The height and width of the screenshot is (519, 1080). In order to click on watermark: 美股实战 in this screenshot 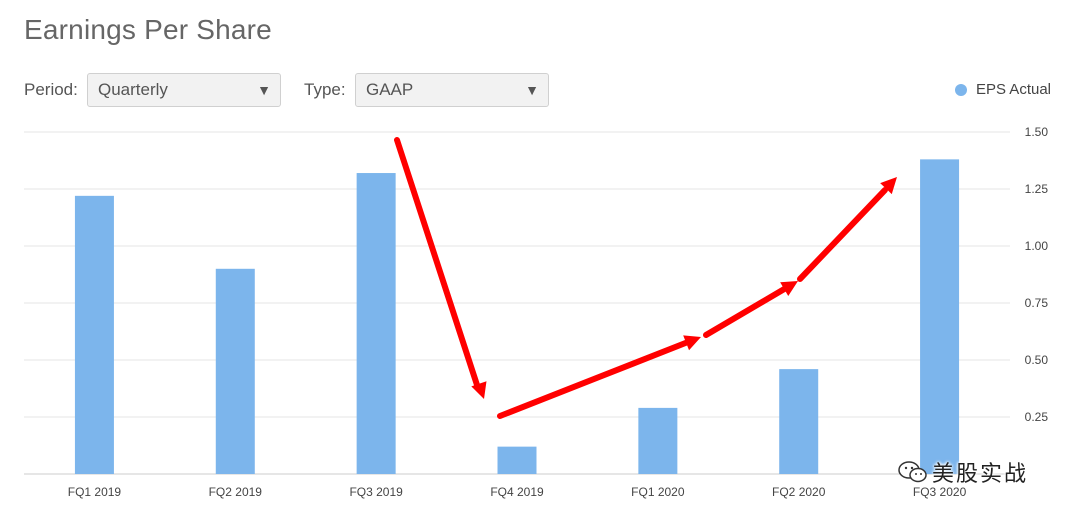, I will do `click(963, 472)`.